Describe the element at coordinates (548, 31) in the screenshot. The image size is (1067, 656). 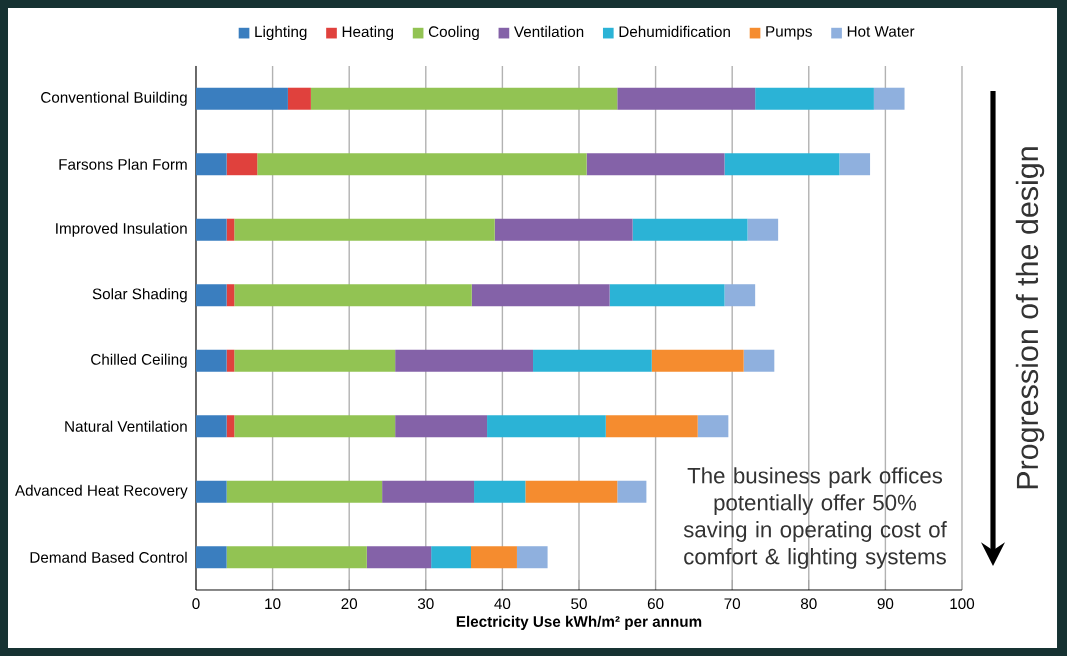
I see `legend-label: Ventilation` at that location.